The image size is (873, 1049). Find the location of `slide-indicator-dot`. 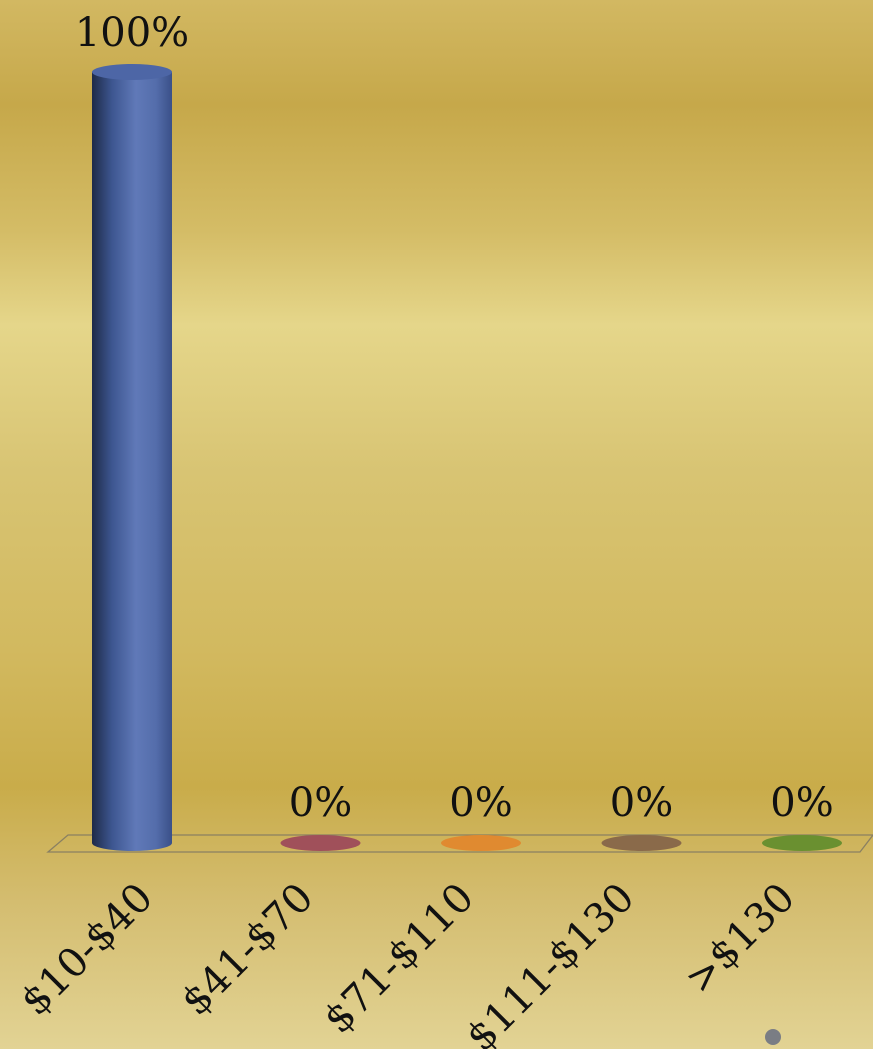

slide-indicator-dot is located at coordinates (773, 1037).